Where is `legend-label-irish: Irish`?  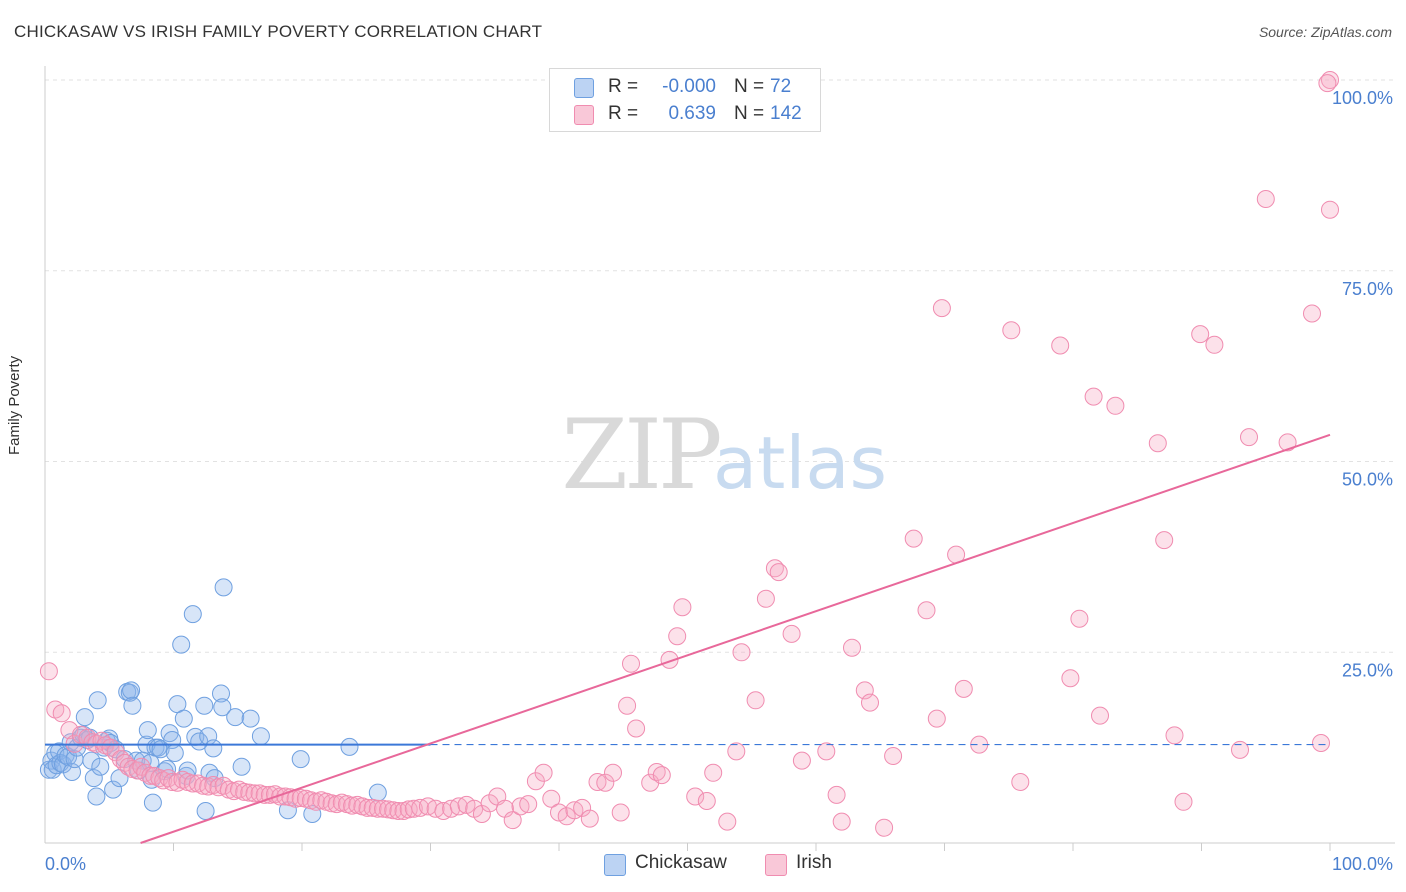
legend-label-irish: Irish is located at coordinates (814, 862).